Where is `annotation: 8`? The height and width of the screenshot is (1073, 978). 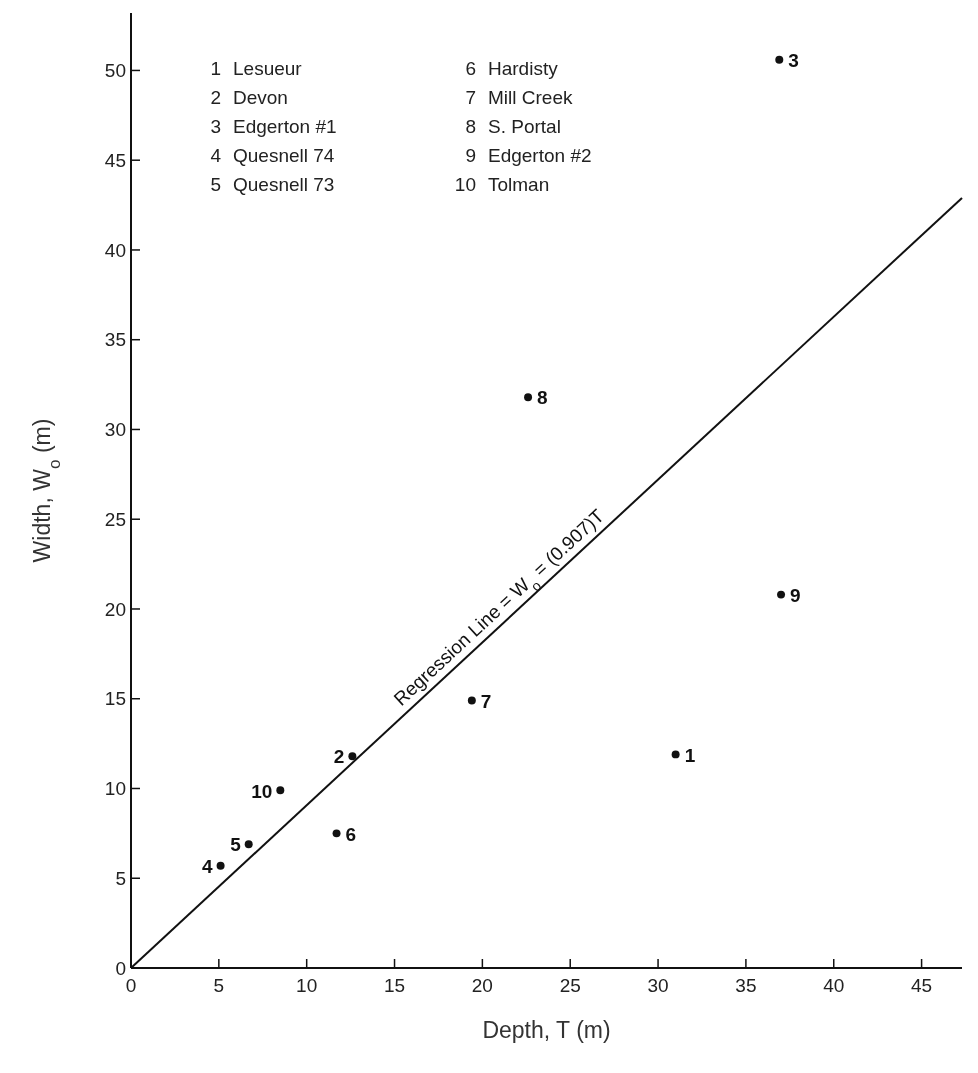
annotation: 8 is located at coordinates (542, 398).